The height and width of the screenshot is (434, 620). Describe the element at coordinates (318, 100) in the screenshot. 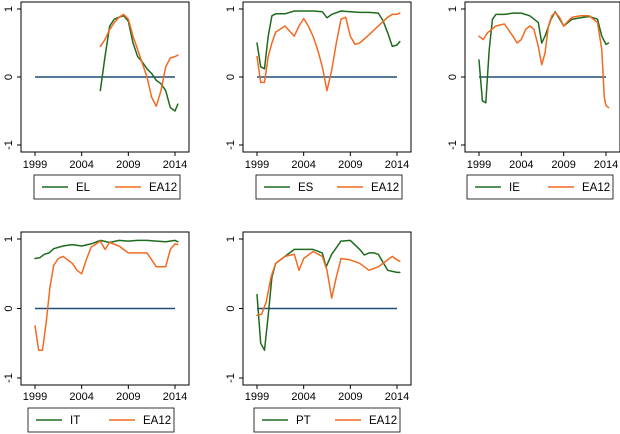

I see `chart-panel-2: -1 0 1 1999 2004 2009 2014 ES EA12` at that location.